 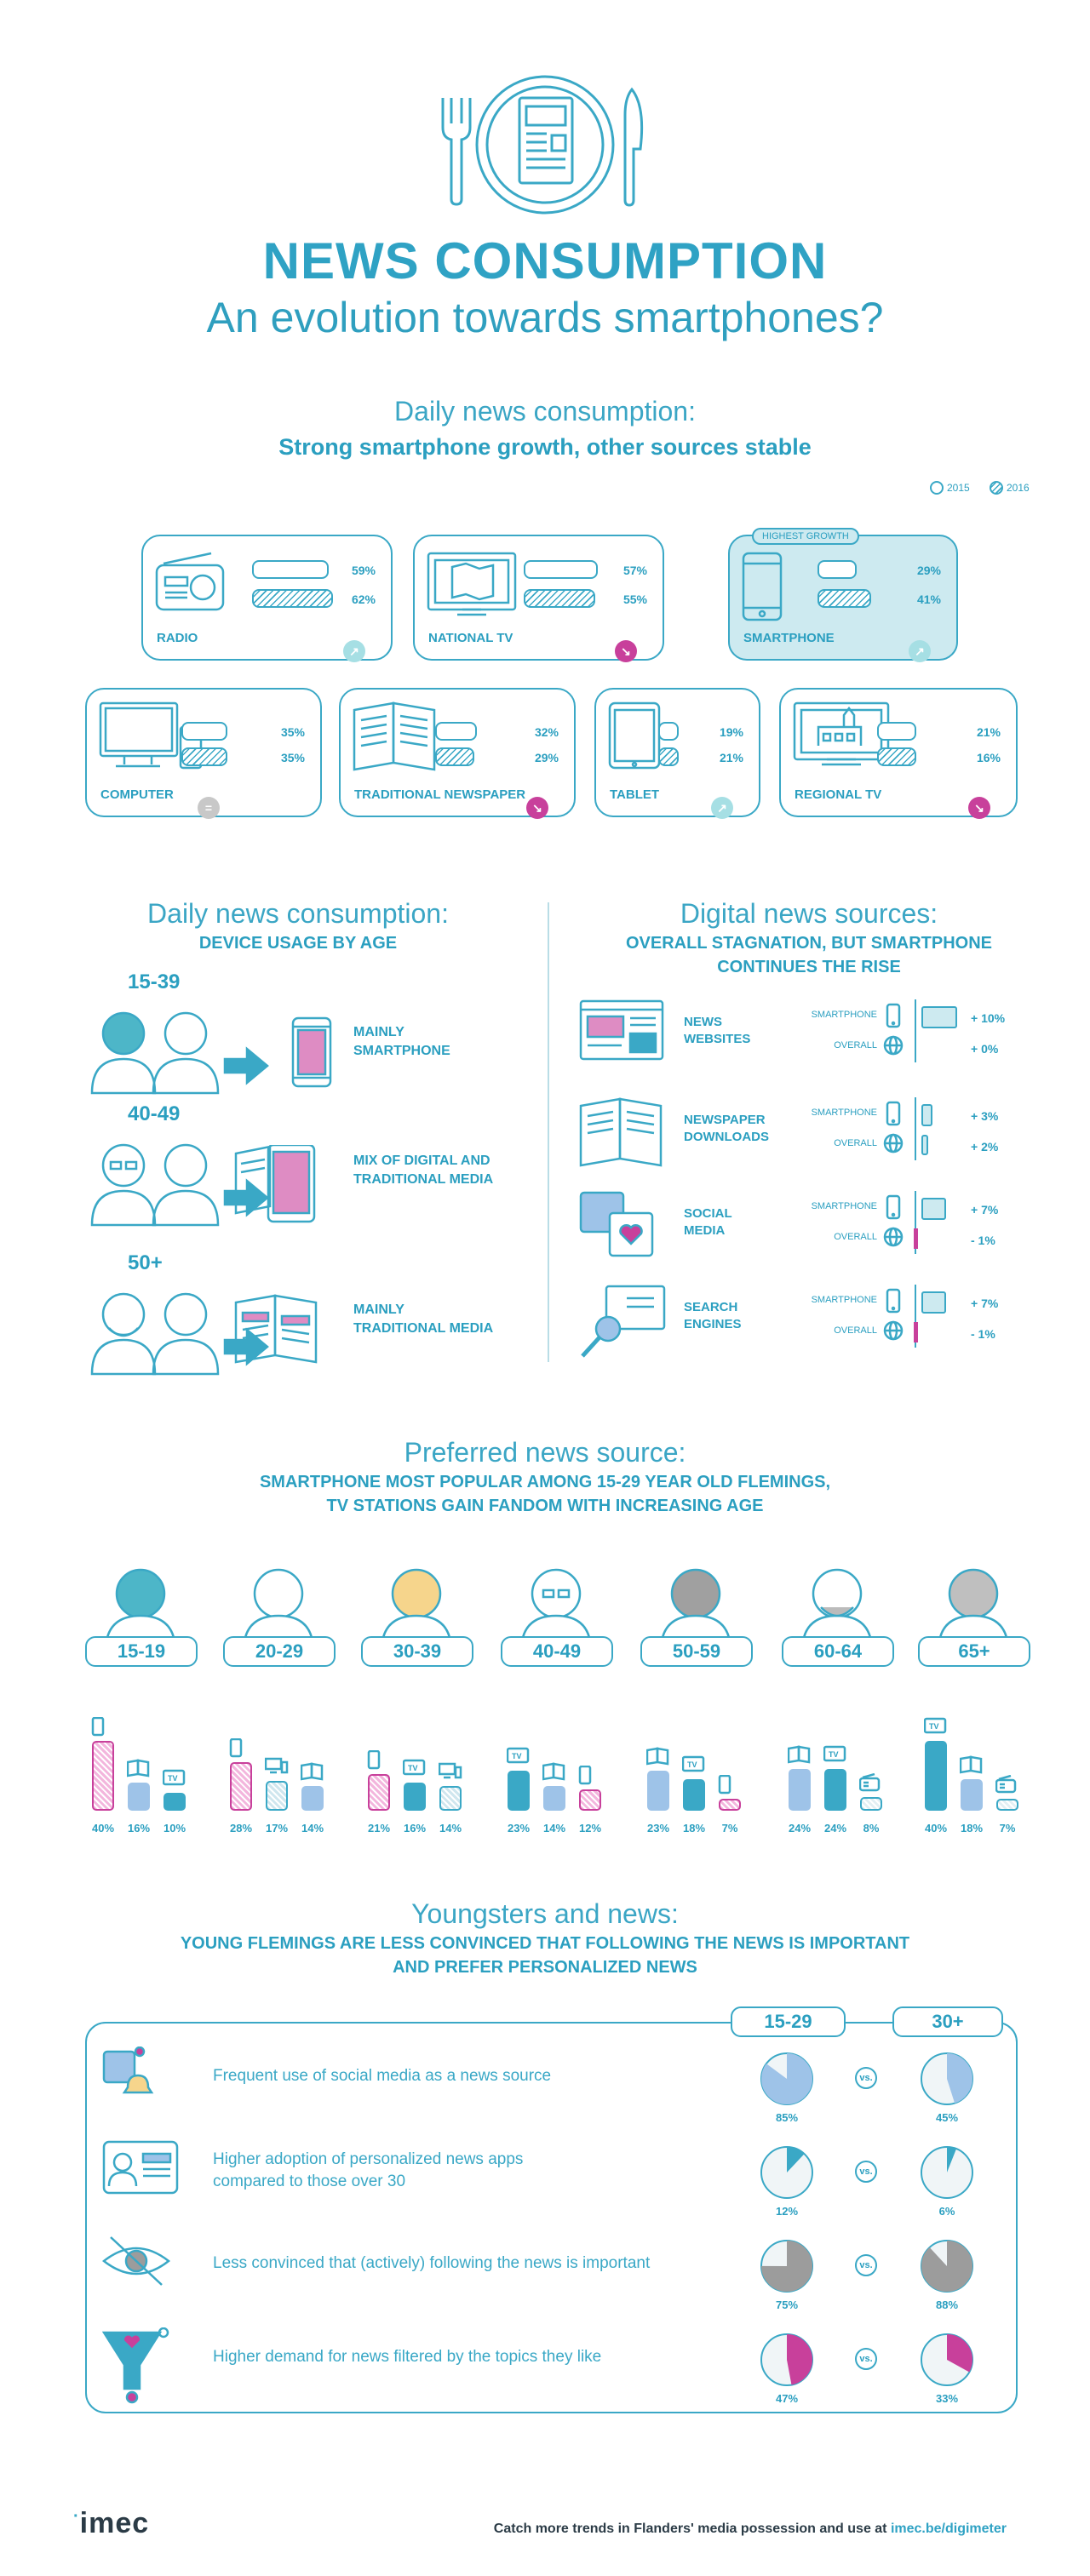 What do you see at coordinates (989, 732) in the screenshot?
I see `value-2015: 21%` at bounding box center [989, 732].